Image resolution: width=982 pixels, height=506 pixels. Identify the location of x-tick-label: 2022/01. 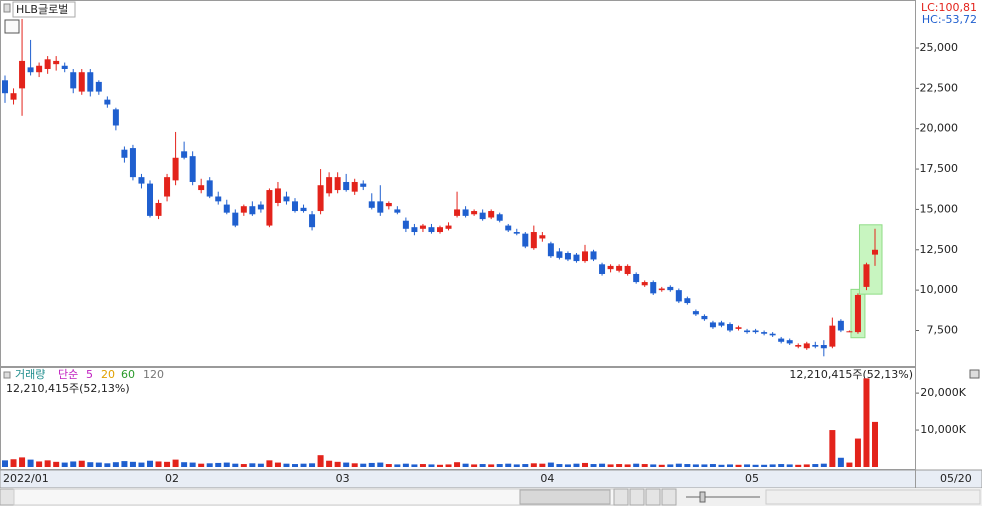
(26, 478).